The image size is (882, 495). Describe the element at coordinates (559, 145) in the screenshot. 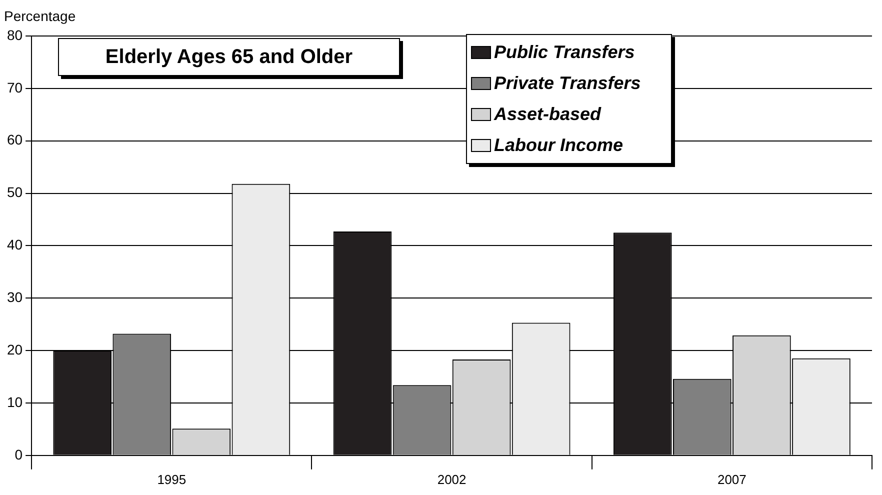

I see `legend-label: Labour Income` at that location.